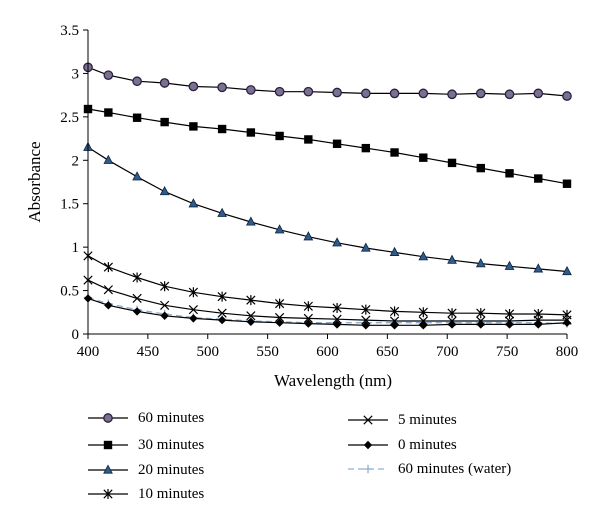 This screenshot has height=527, width=600. Describe the element at coordinates (34, 181) in the screenshot. I see `y-axis-label: Absorbance` at that location.